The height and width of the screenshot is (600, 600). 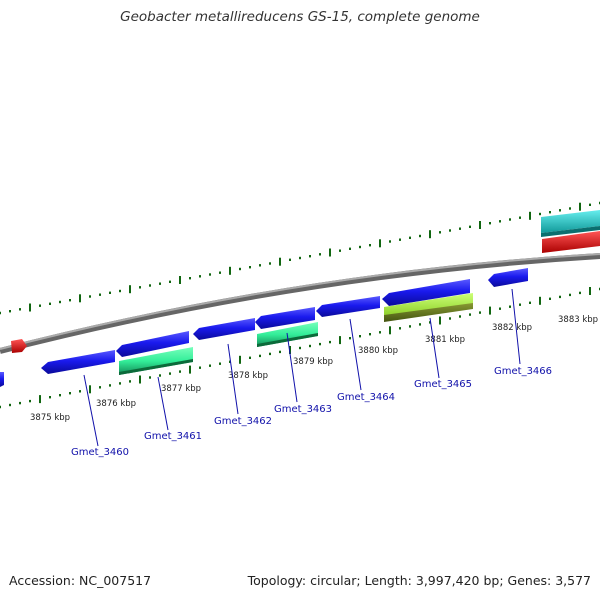 What do you see at coordinates (445, 340) in the screenshot?
I see `kbp-label: 3881 kbp` at bounding box center [445, 340].